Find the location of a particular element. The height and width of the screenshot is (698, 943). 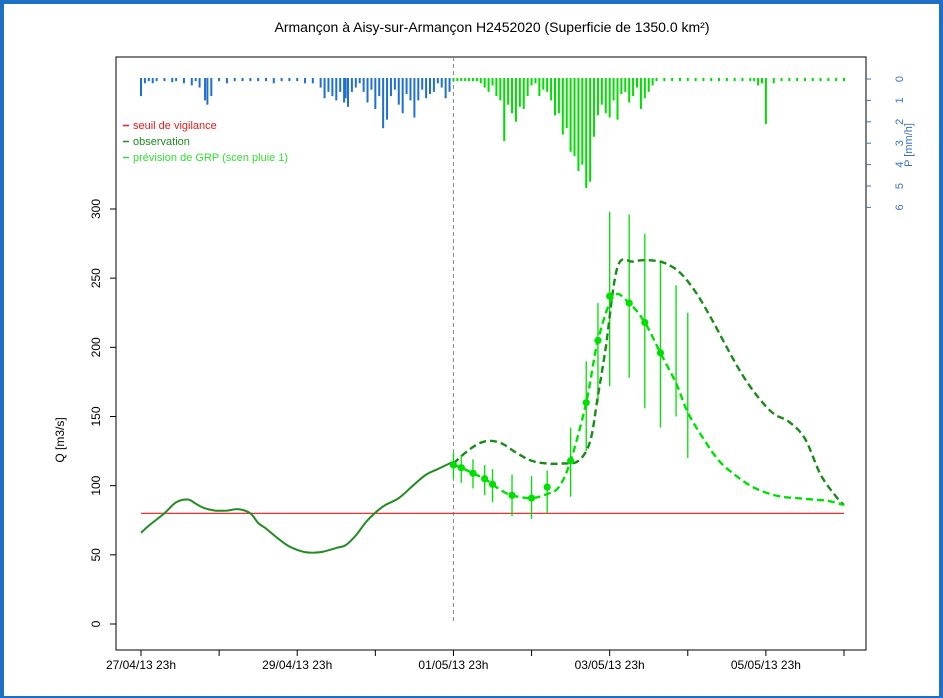

y-axis-label: Q [m3/s] is located at coordinates (60, 439).